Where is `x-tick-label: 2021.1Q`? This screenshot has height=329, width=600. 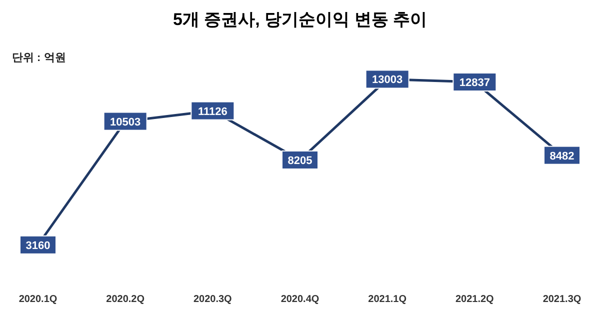 x-tick-label: 2021.1Q is located at coordinates (387, 300).